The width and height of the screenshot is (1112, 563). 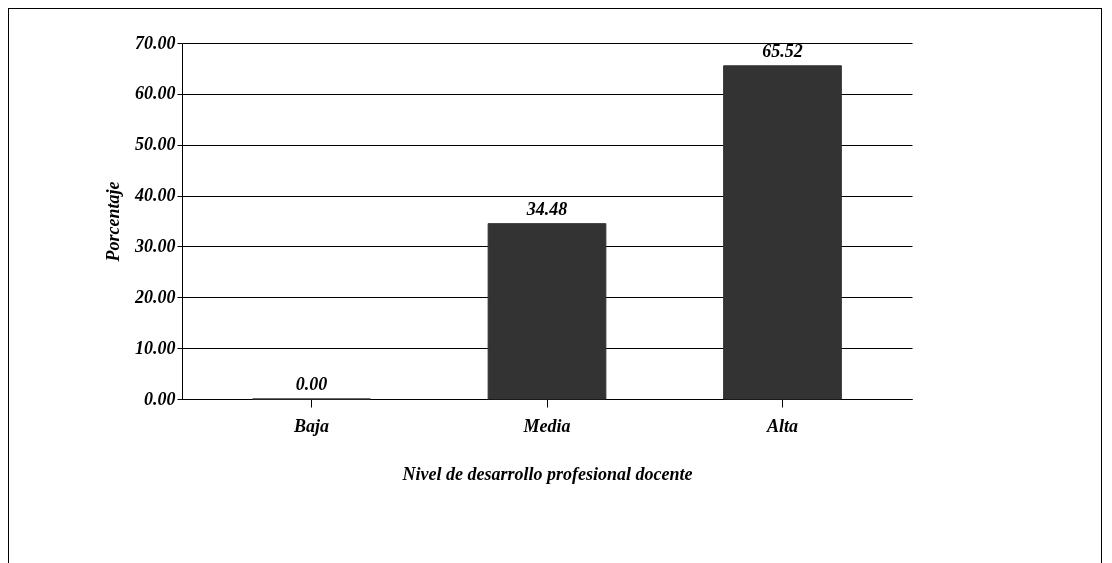 What do you see at coordinates (155, 347) in the screenshot?
I see `y-tick-label: 10.00` at bounding box center [155, 347].